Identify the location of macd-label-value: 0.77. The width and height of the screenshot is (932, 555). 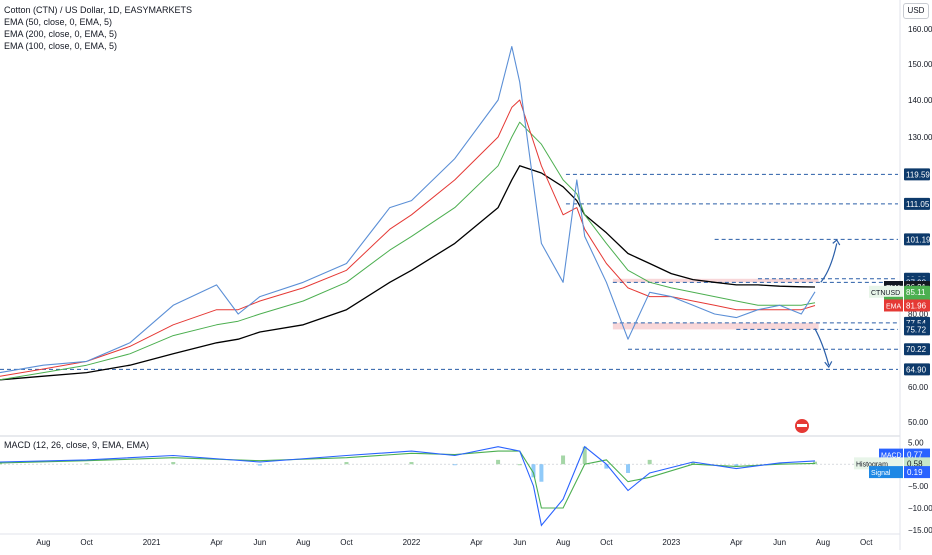
(915, 455).